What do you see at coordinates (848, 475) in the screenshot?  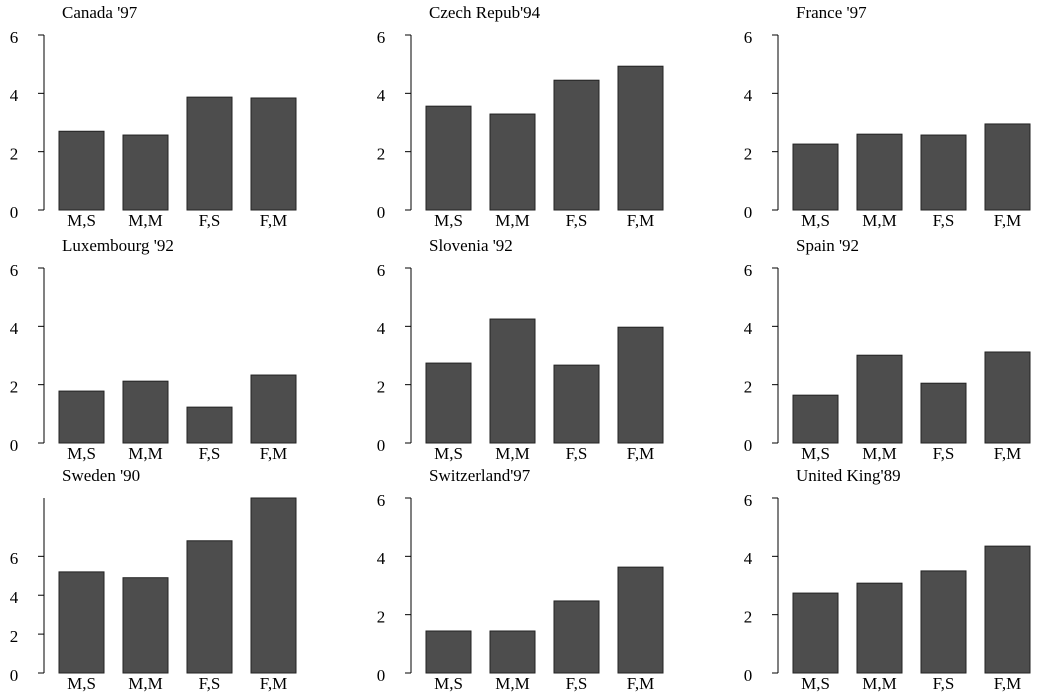 I see `panel-title: United King'89` at bounding box center [848, 475].